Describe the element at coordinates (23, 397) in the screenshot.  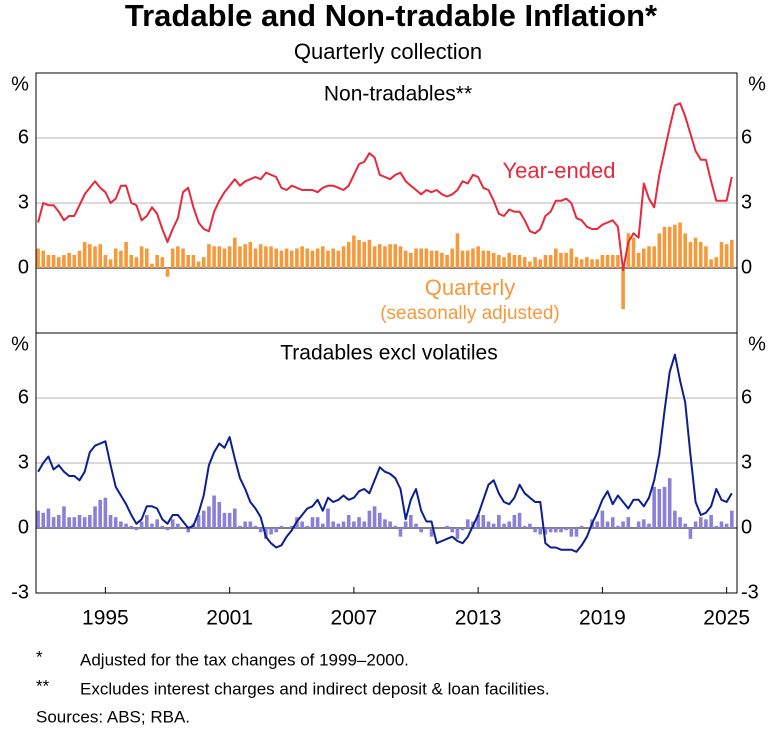
I see `y-tick-label: 6` at that location.